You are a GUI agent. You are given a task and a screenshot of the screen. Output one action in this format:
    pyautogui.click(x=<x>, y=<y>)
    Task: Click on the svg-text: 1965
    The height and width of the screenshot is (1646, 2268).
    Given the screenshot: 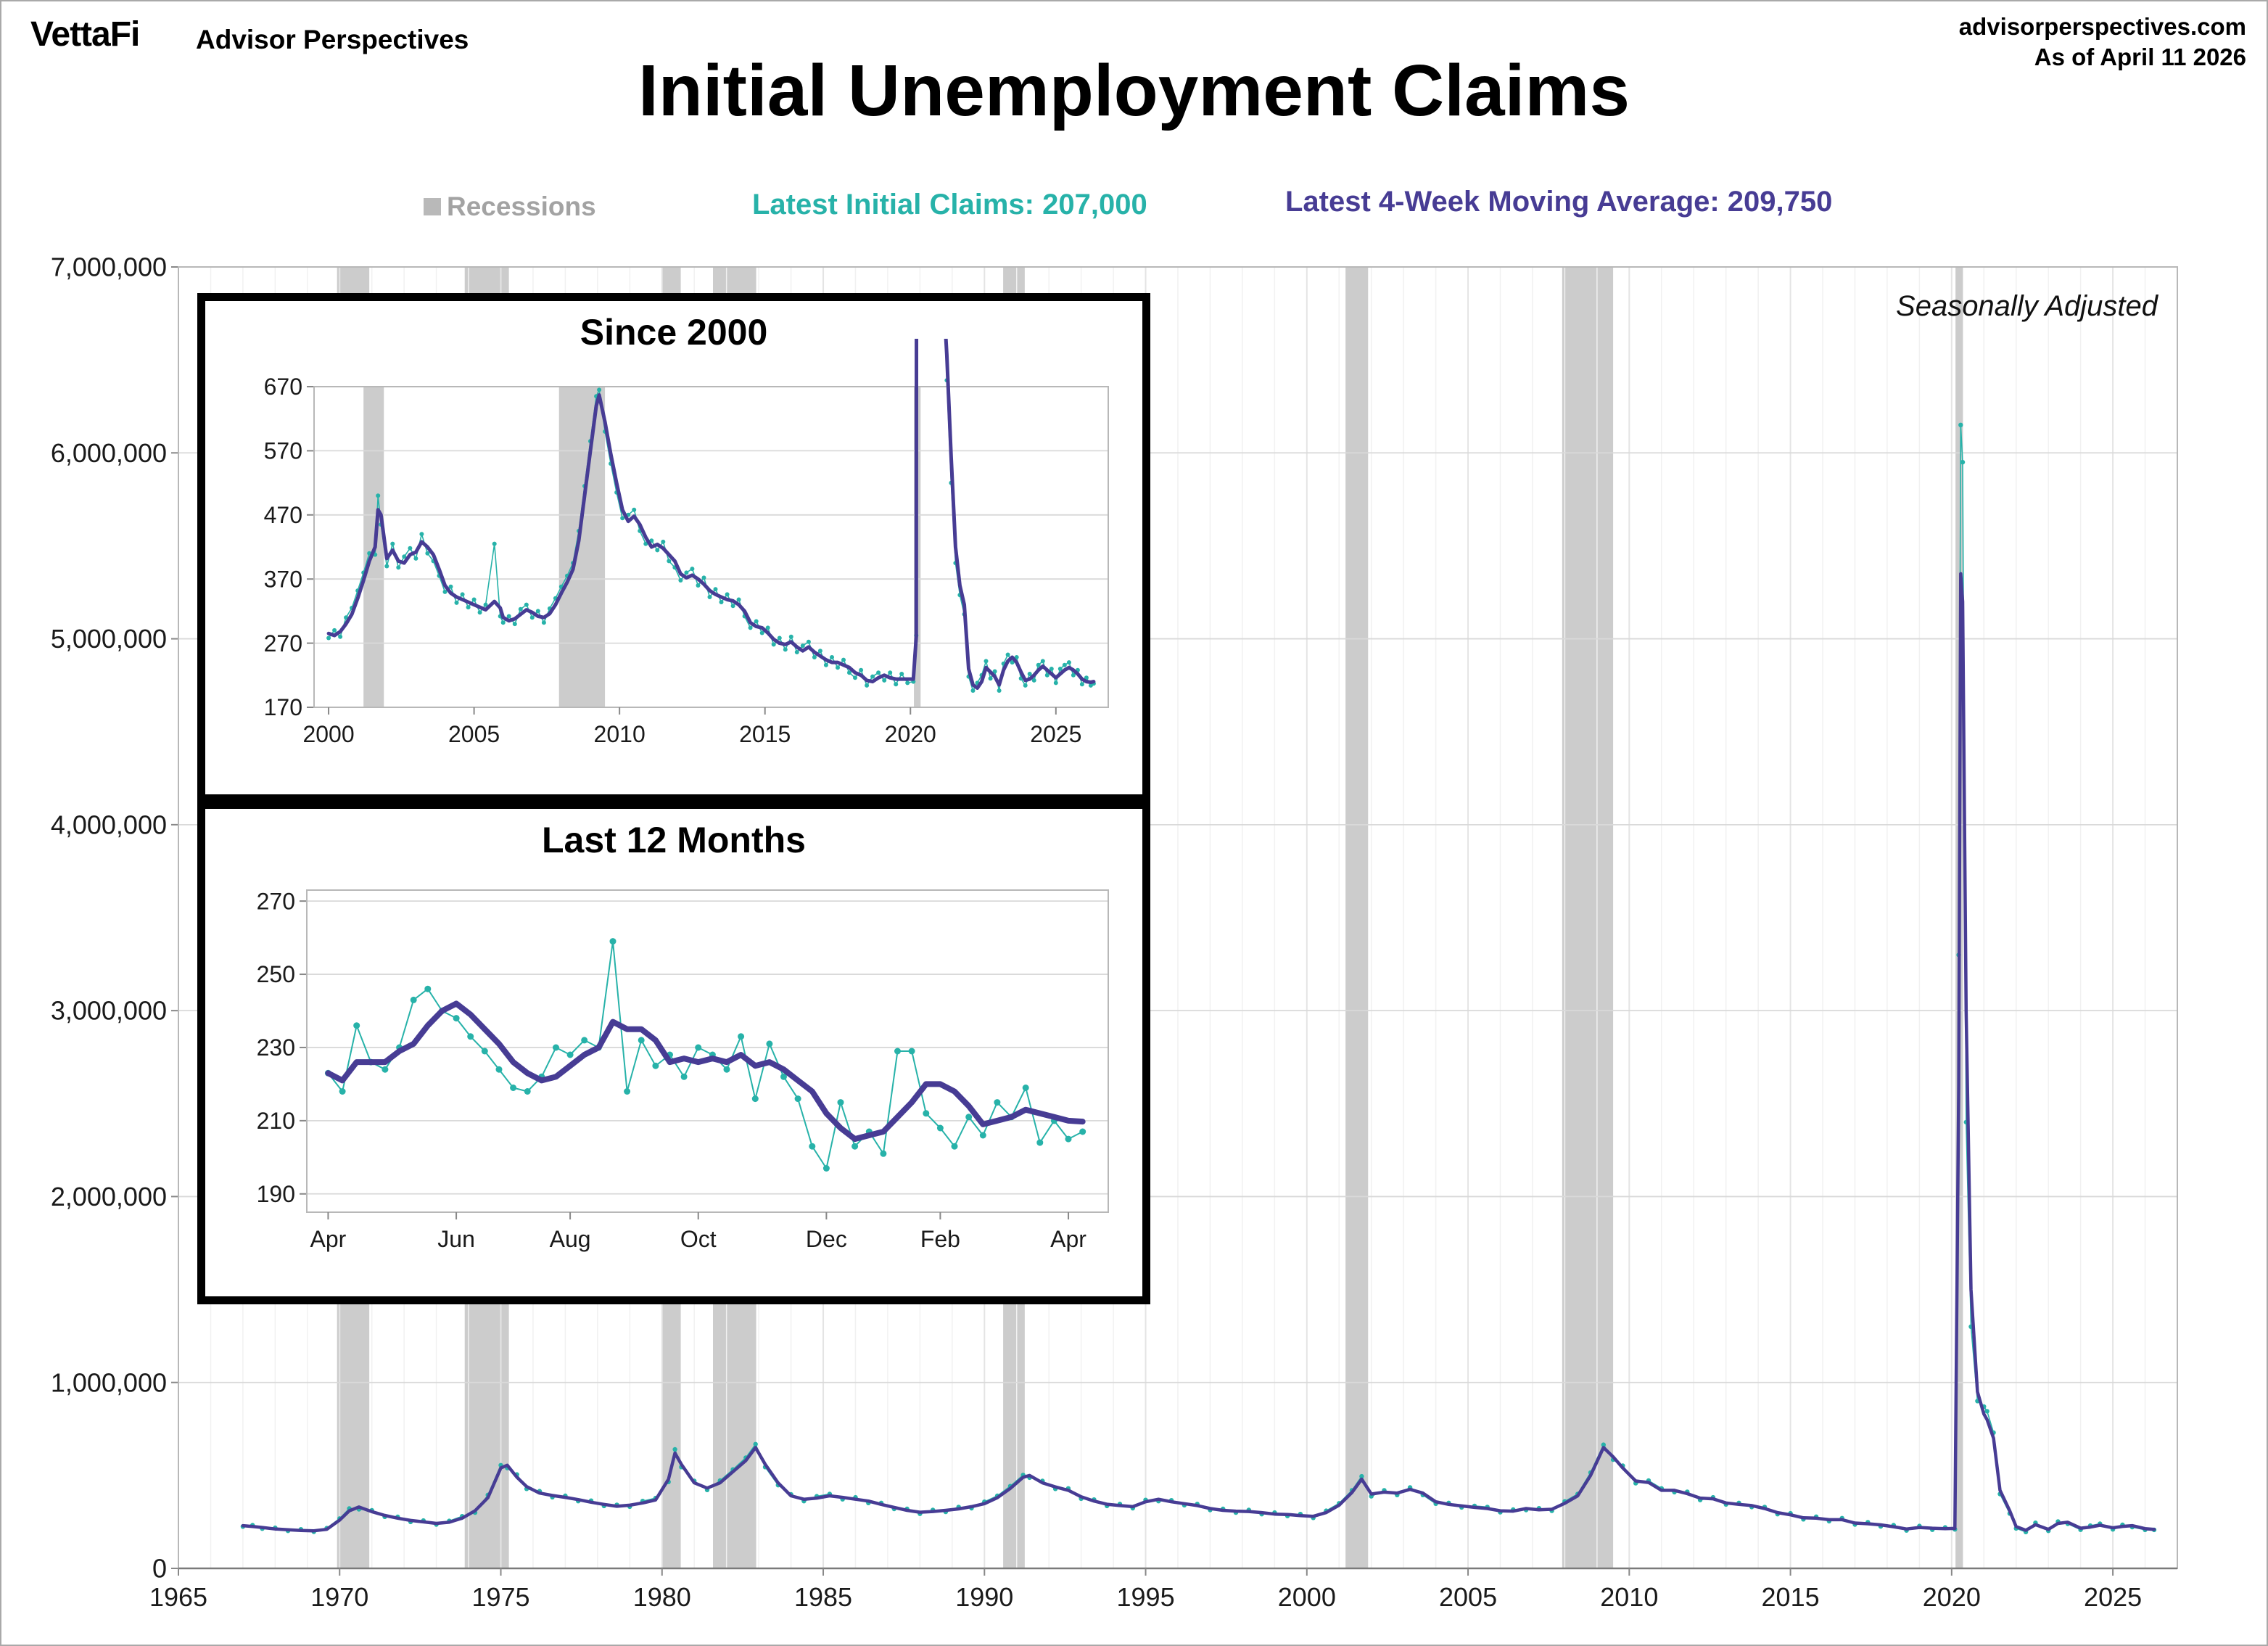 What is the action you would take?
    pyautogui.click(x=178, y=1597)
    